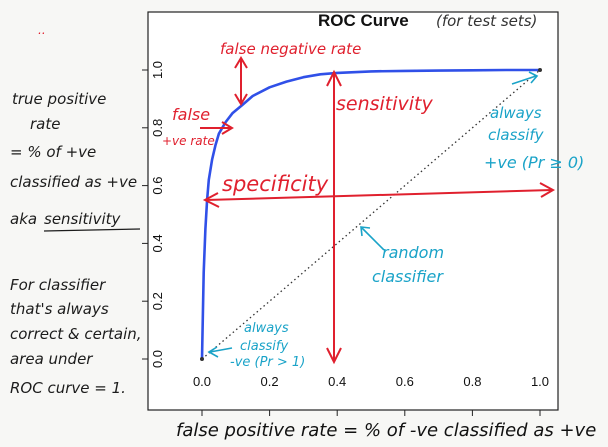  Describe the element at coordinates (266, 328) in the screenshot. I see `always-negative-line1: always` at that location.